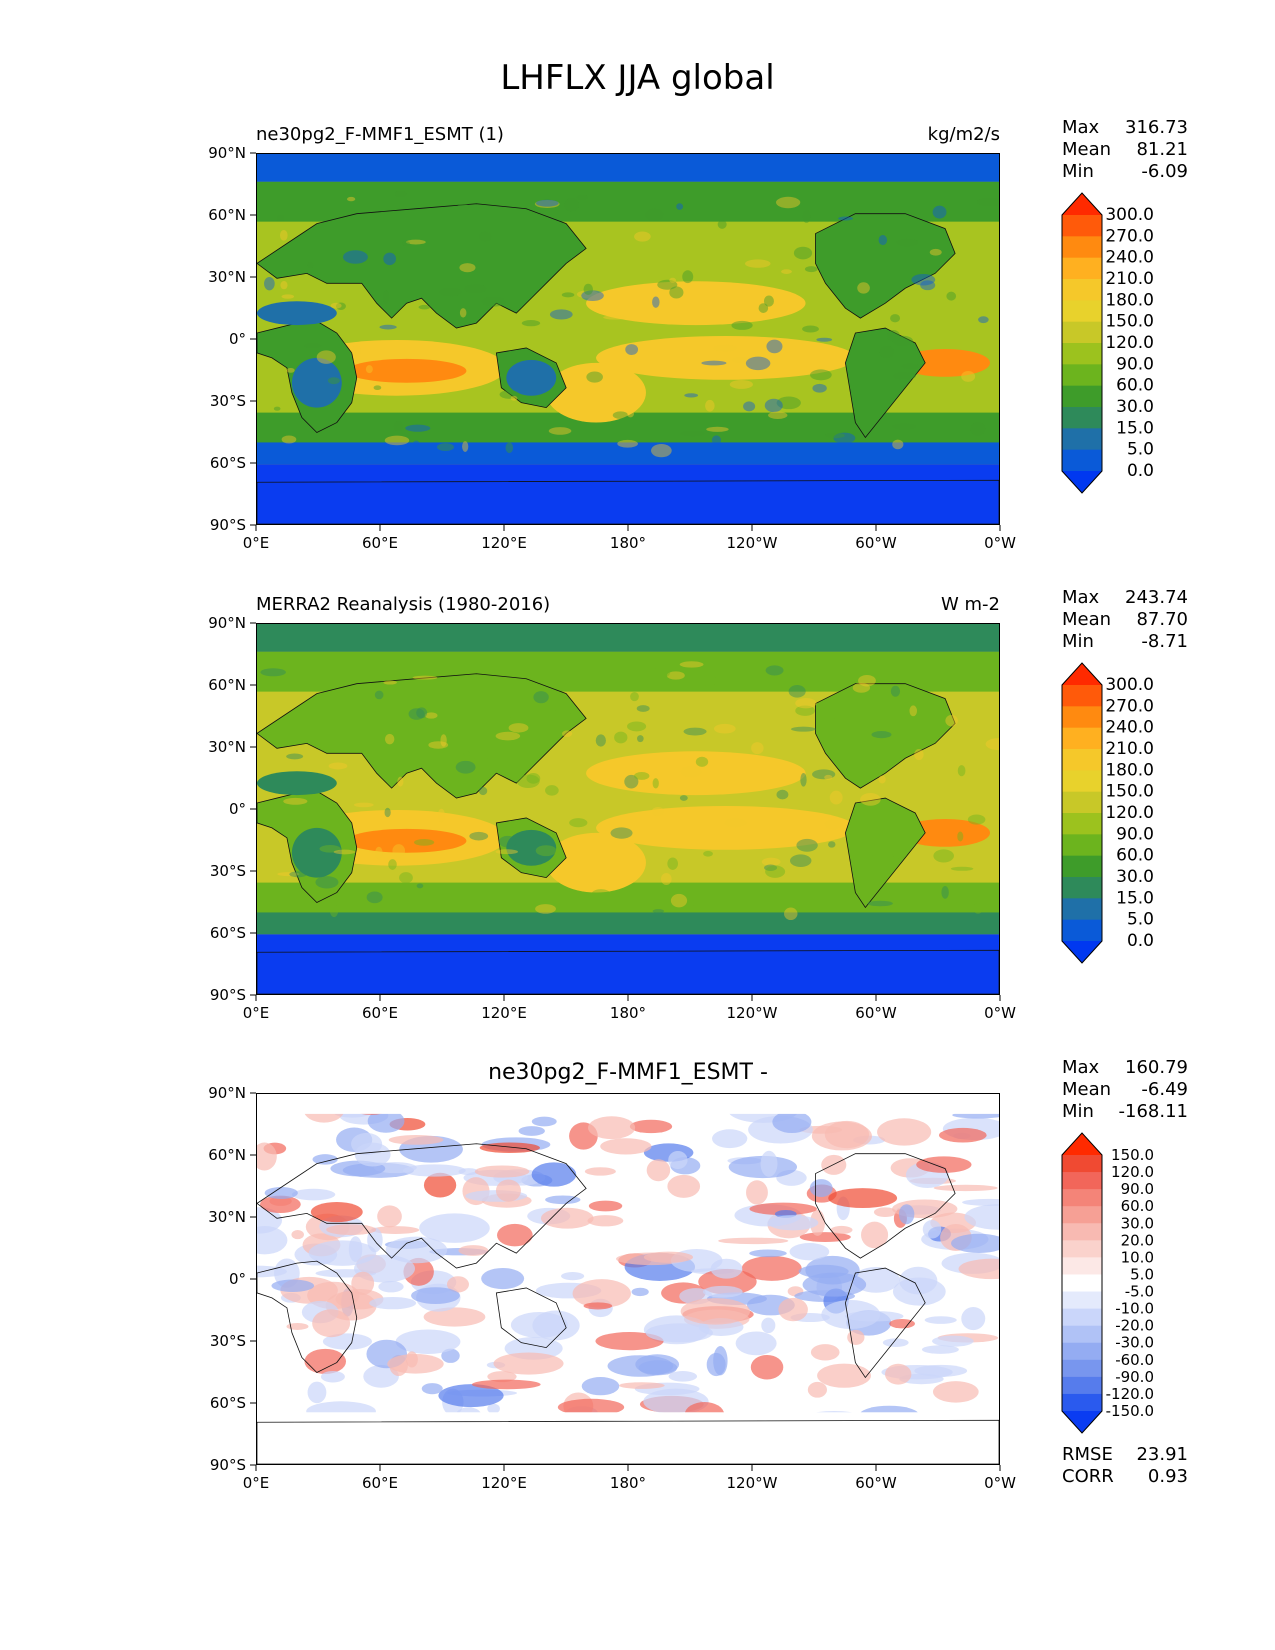  What do you see at coordinates (628, 339) in the screenshot?
I see `panel1-map` at bounding box center [628, 339].